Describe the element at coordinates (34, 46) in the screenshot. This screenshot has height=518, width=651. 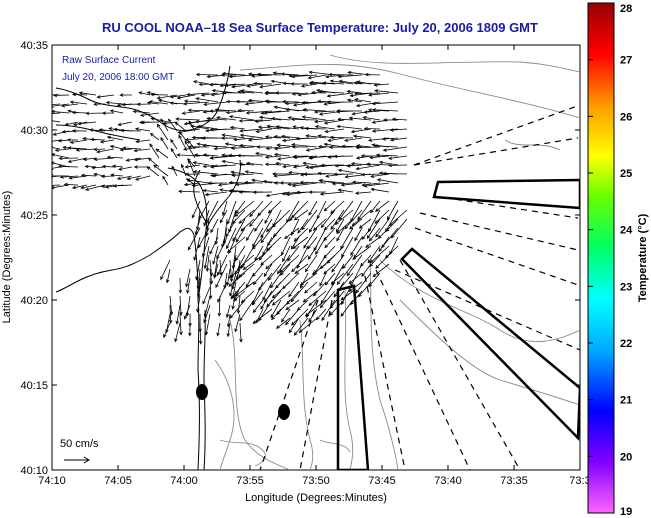
I see `y-tick-label: 40:35` at that location.